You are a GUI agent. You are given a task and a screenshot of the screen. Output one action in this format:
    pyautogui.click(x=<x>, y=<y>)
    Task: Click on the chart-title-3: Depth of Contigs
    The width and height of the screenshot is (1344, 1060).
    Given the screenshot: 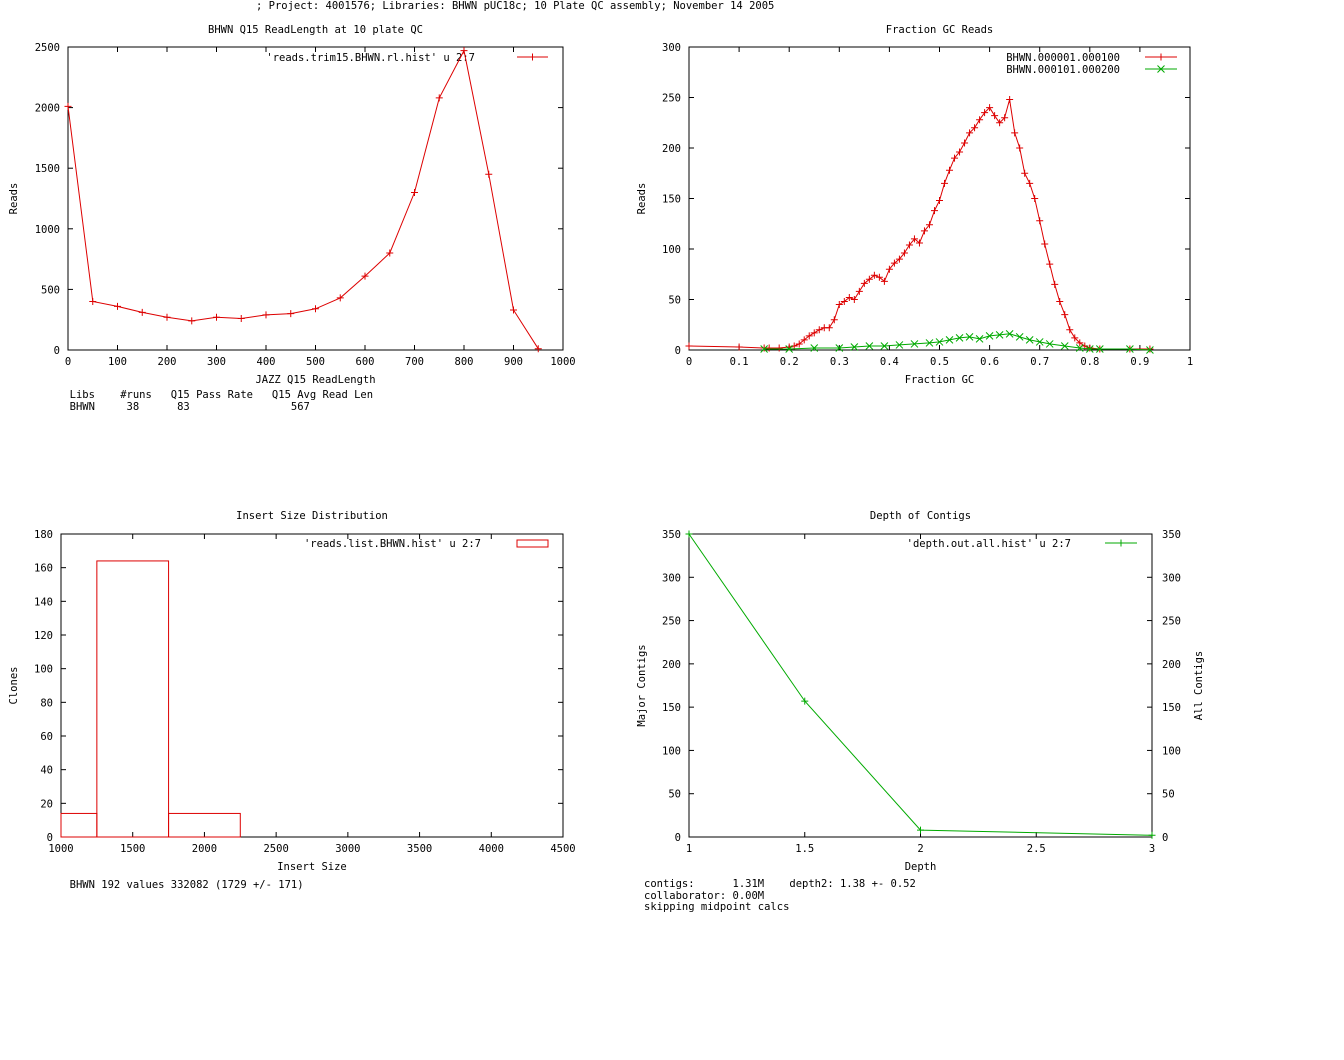 What is the action you would take?
    pyautogui.click(x=920, y=516)
    